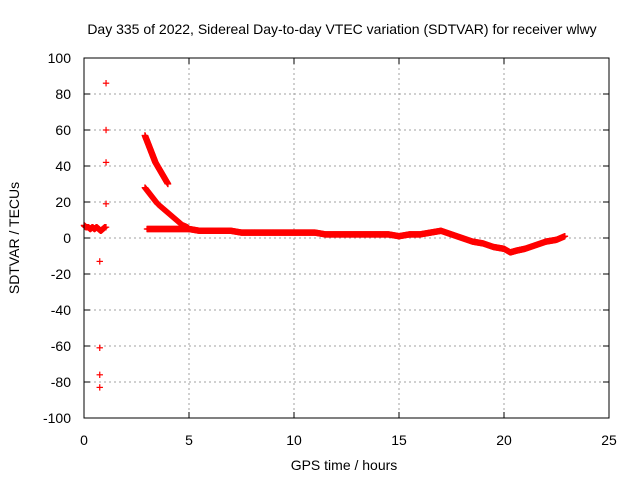  I want to click on x-tick-label: 15, so click(399, 440).